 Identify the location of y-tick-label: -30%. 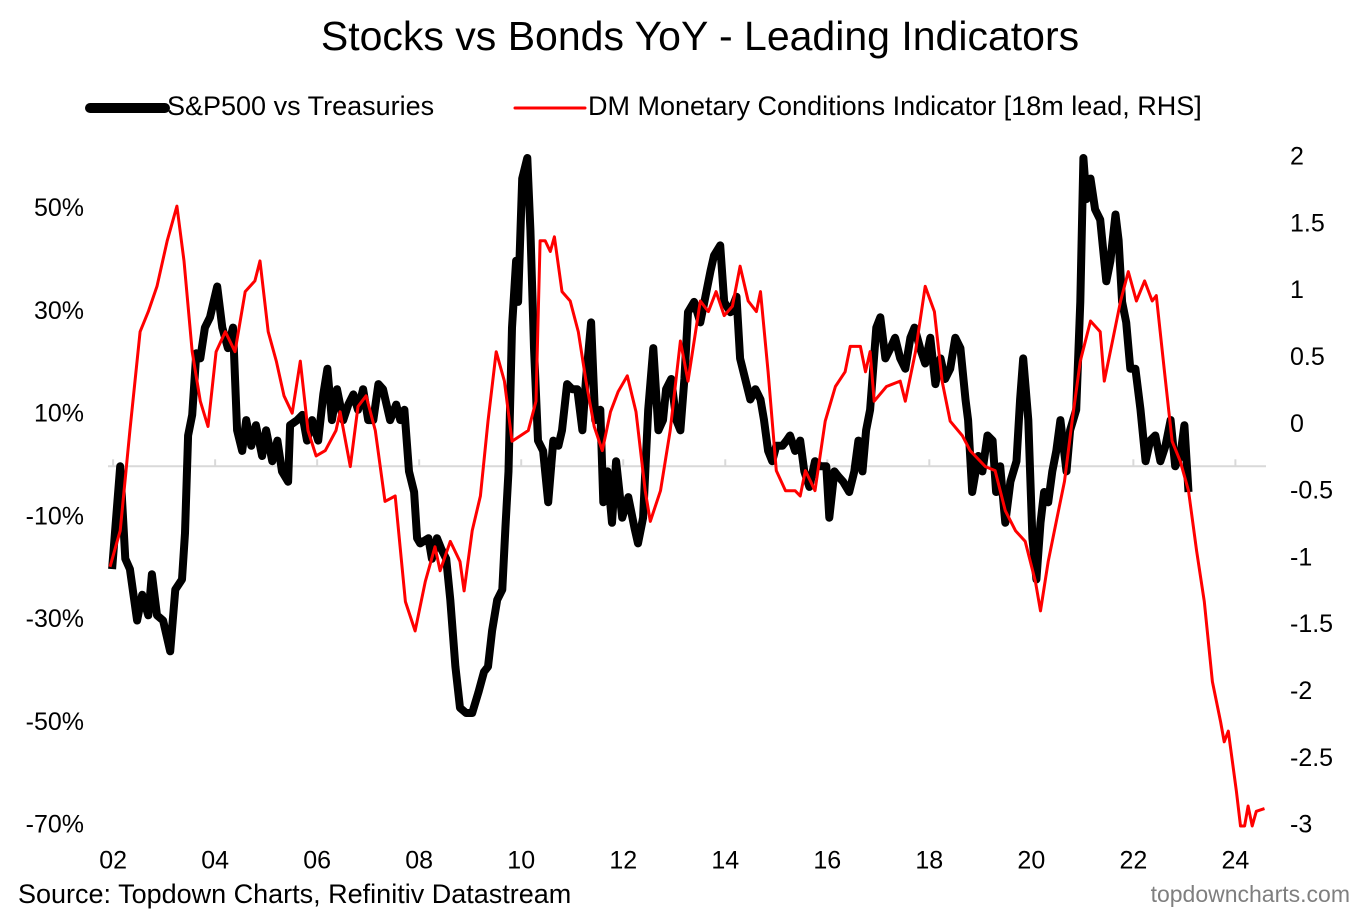
(55, 619).